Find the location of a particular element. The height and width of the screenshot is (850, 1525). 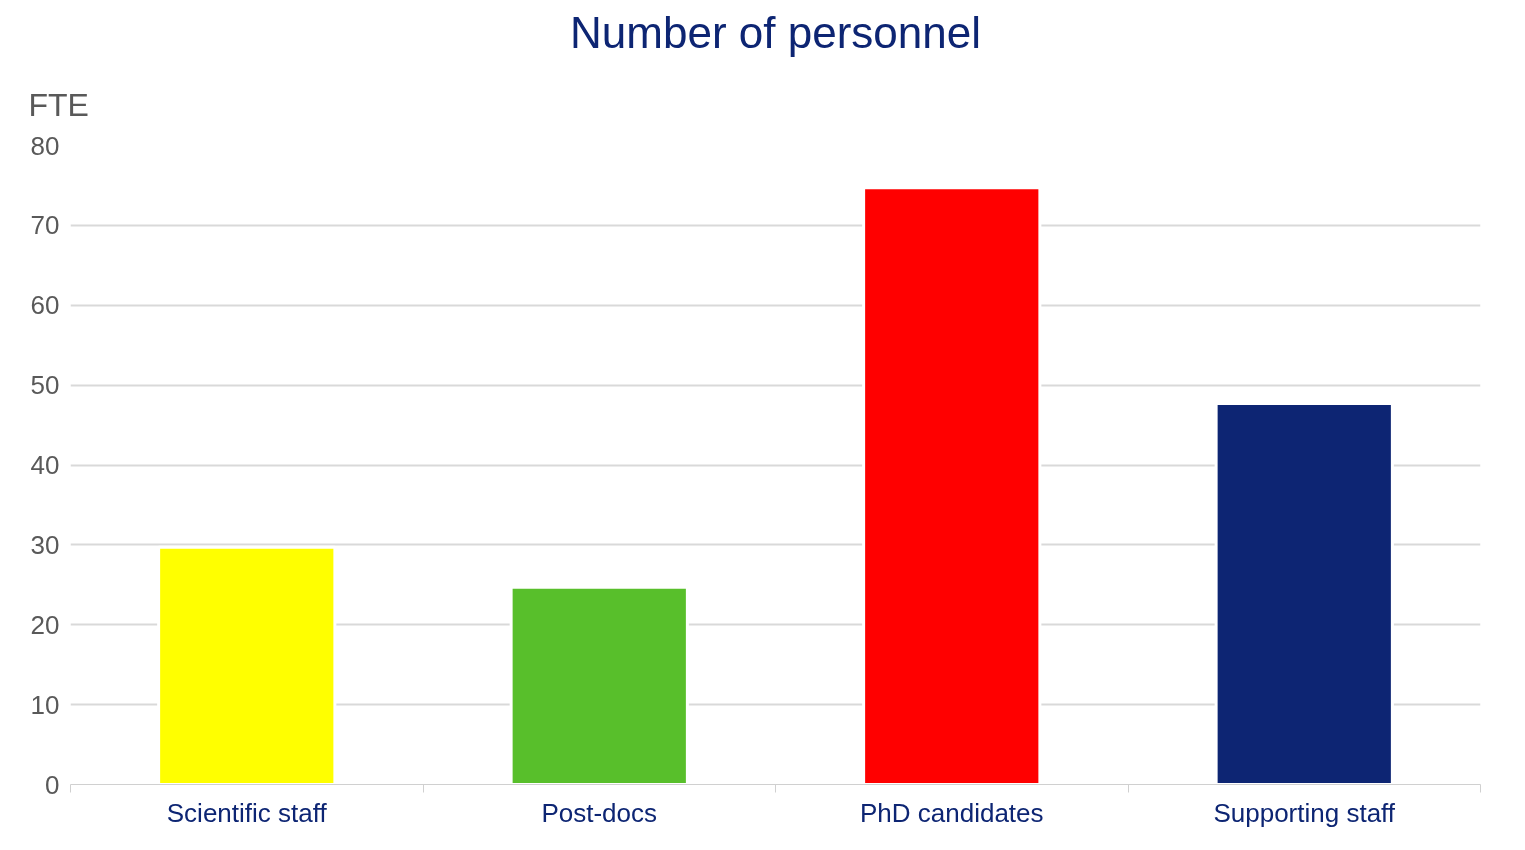

chart-title: Number of personnel is located at coordinates (775, 32).